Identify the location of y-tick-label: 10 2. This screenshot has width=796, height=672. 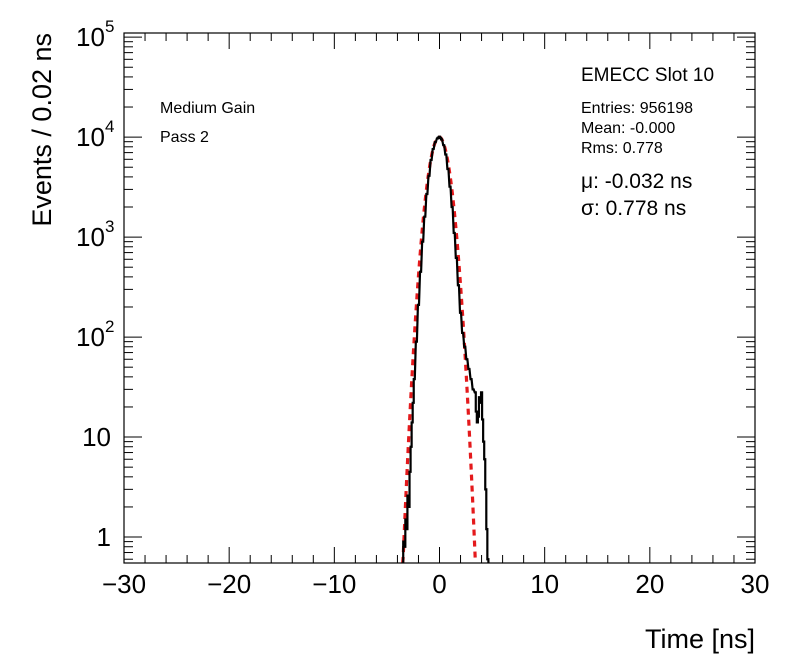
(95, 334).